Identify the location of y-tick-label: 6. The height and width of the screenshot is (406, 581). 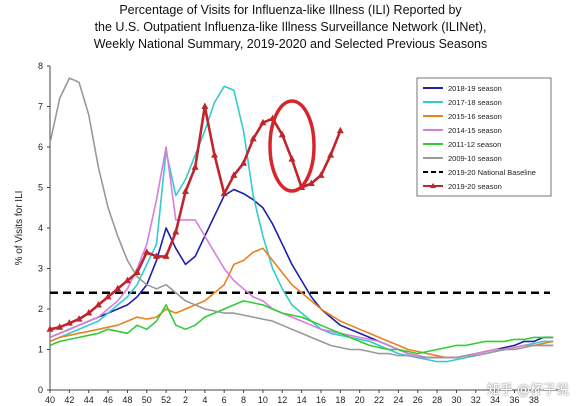
(40, 147).